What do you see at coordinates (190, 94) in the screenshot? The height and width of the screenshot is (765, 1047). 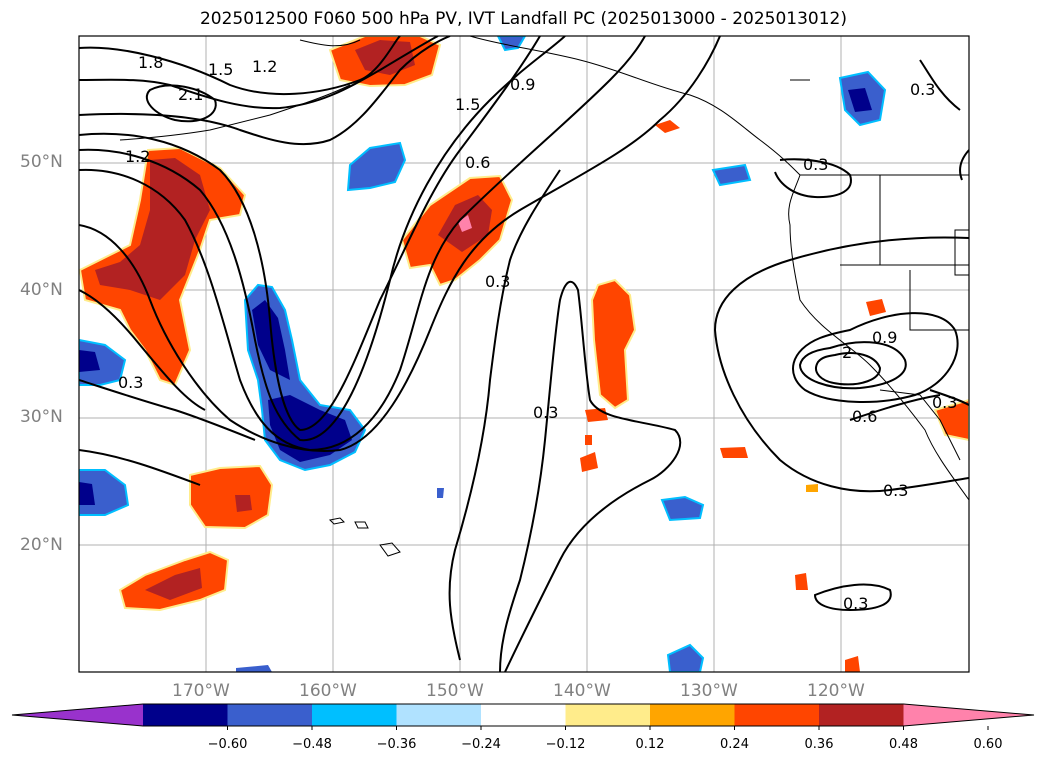 I see `contour-label: 2.1` at bounding box center [190, 94].